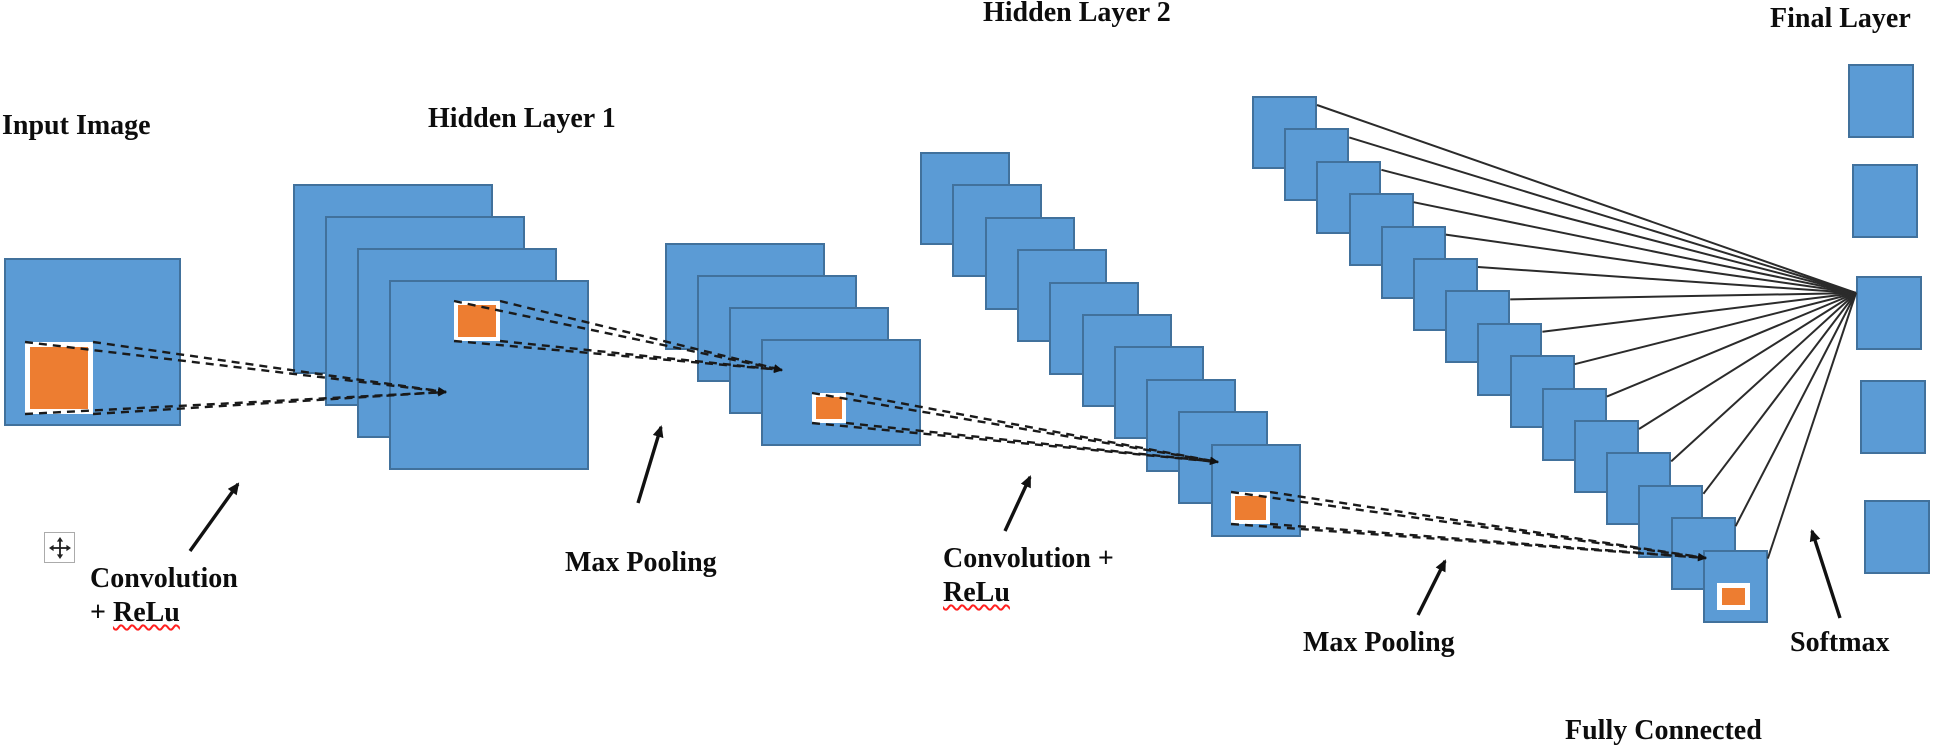  Describe the element at coordinates (641, 562) in the screenshot. I see `label-max-pooling-1: Max Pooling` at that location.